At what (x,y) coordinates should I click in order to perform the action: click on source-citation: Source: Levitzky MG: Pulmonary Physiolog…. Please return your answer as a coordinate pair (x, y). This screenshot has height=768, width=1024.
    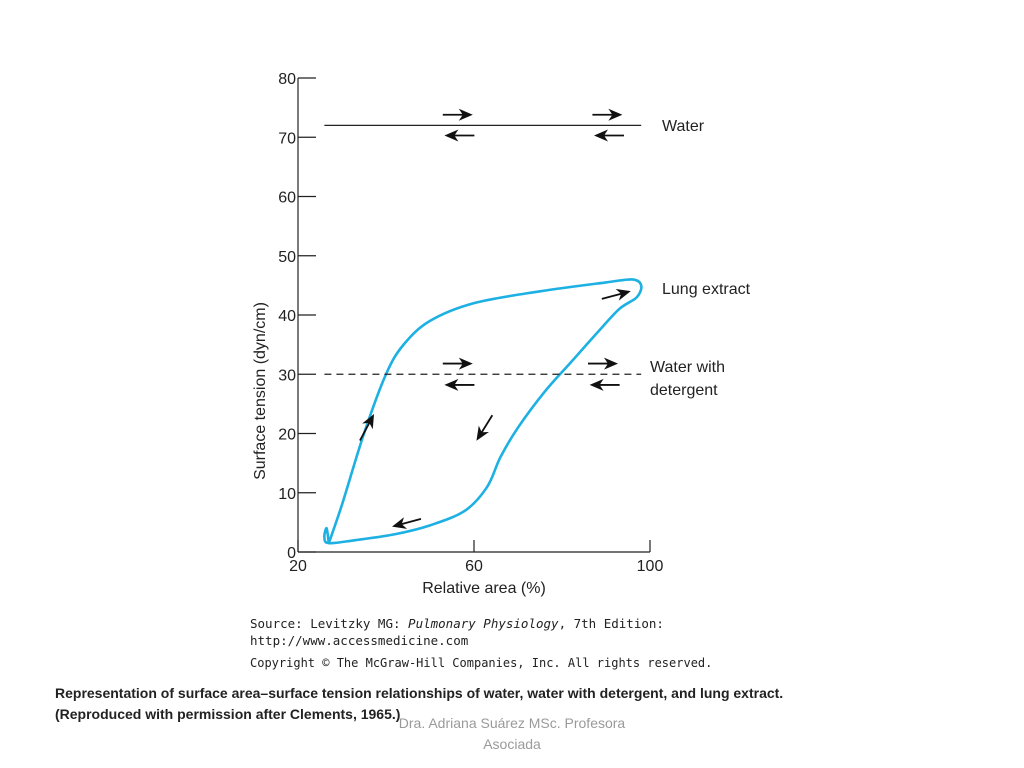
    Looking at the image, I should click on (481, 643).